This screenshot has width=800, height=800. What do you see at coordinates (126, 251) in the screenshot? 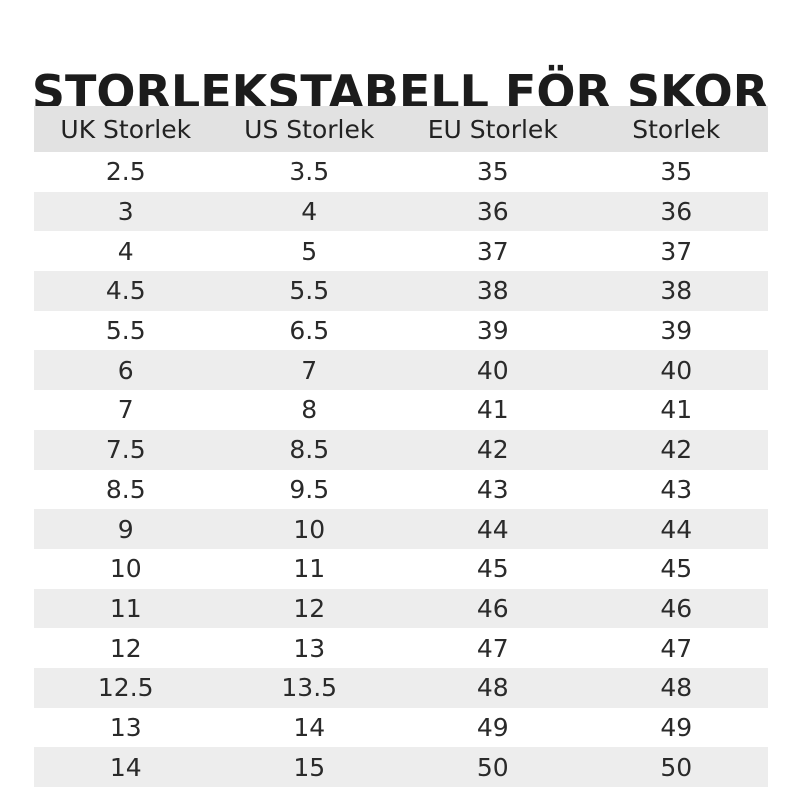
I see `cell-uk: 4` at bounding box center [126, 251].